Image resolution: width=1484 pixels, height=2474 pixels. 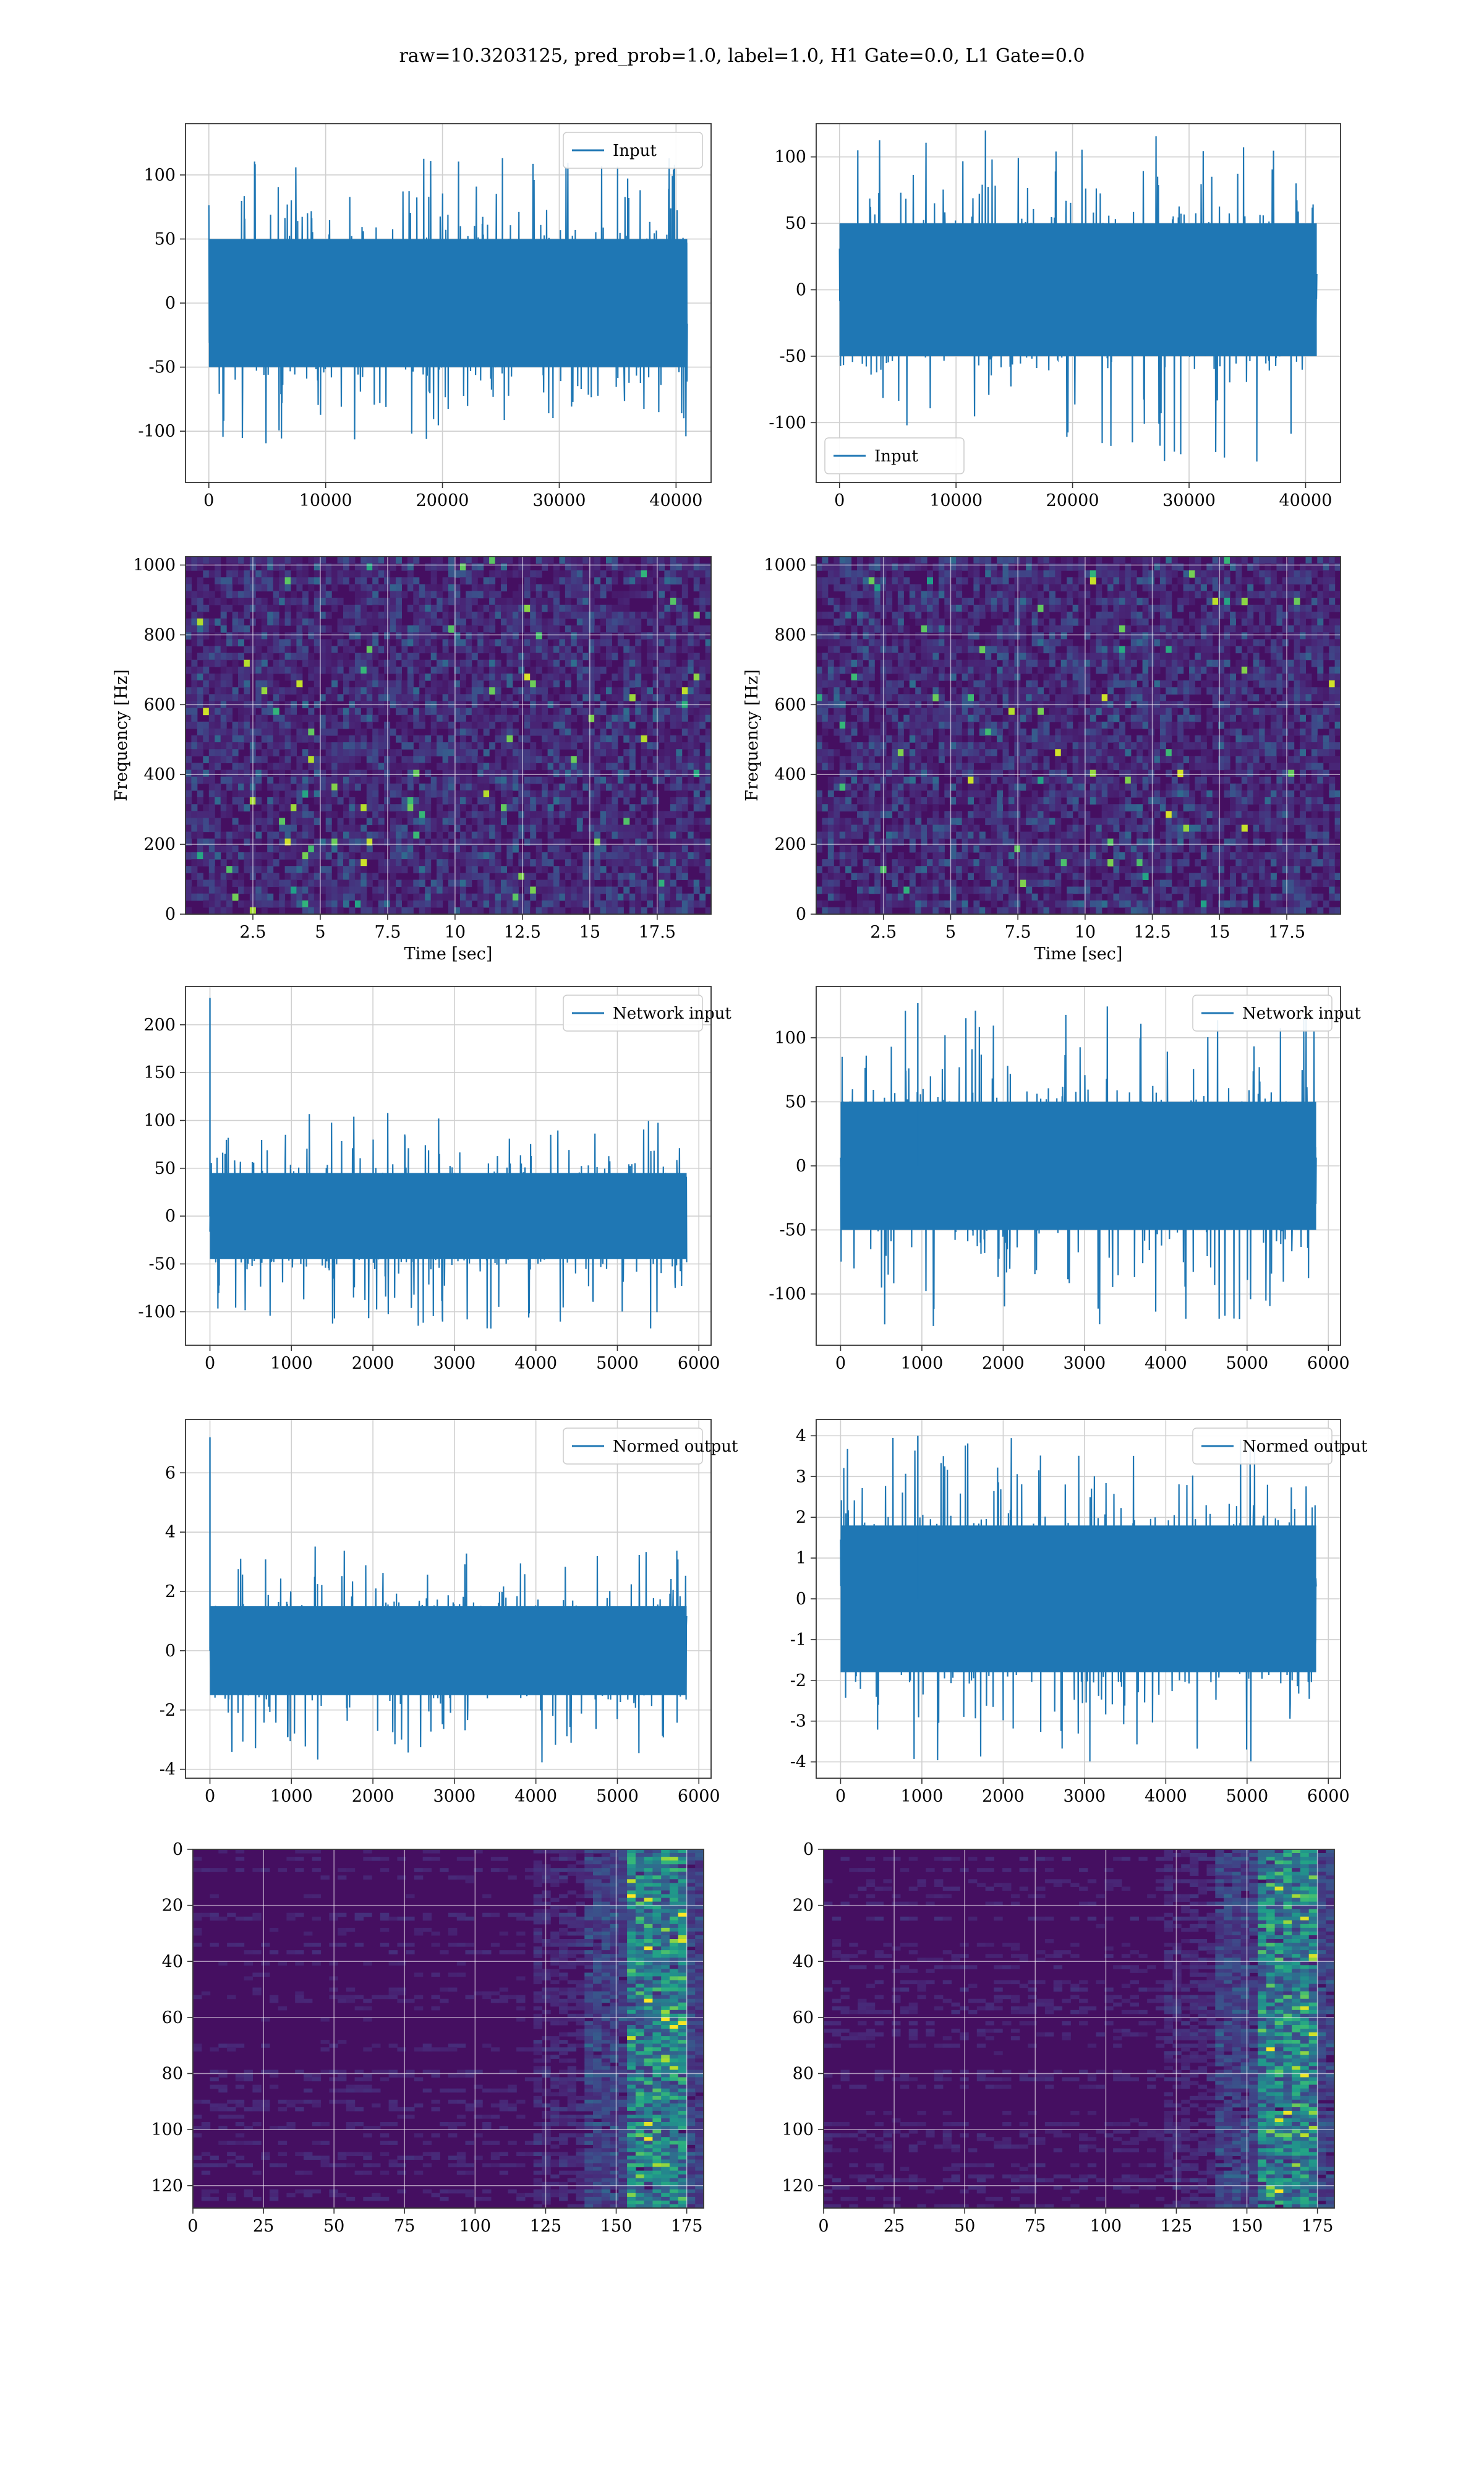 I want to click on legend-label: Normed output, so click(x=1305, y=1446).